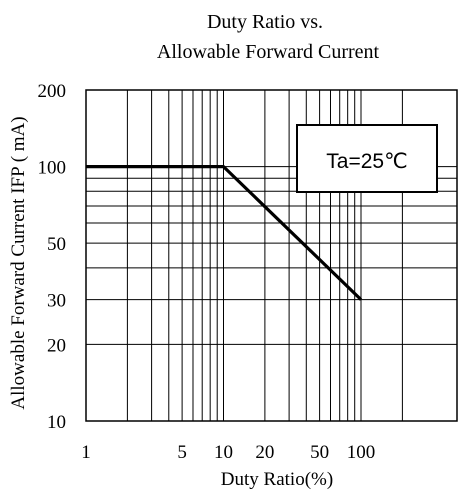  What do you see at coordinates (18, 262) in the screenshot?
I see `y-axis-label: Allowable Forward Current IFP ( mA)` at bounding box center [18, 262].